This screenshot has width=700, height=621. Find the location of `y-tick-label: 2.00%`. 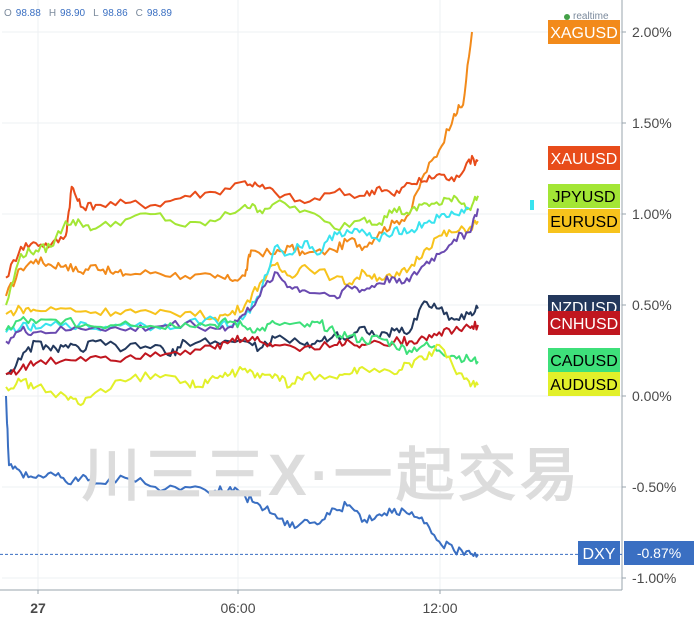

y-tick-label: 2.00% is located at coordinates (652, 32).